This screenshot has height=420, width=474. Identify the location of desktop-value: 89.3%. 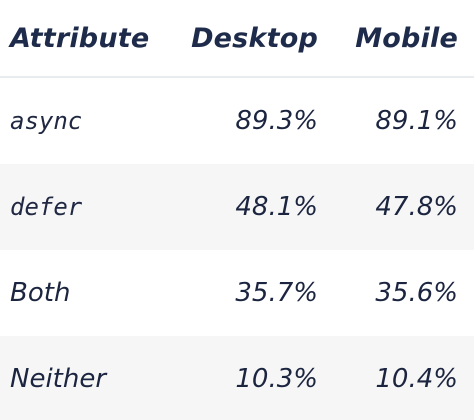
(276, 121).